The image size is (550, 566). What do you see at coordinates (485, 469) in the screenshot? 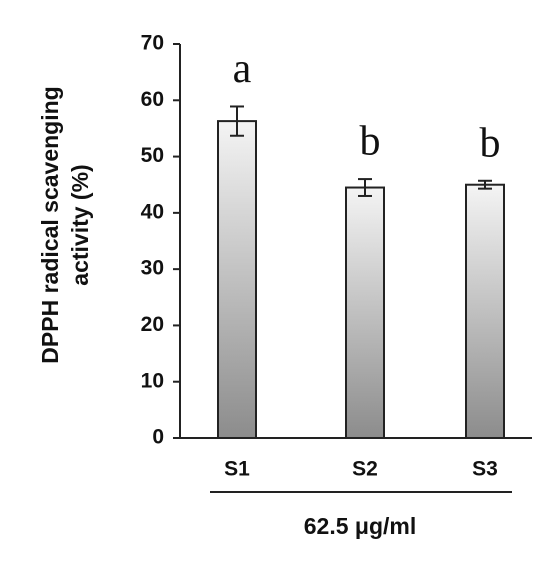
I see `x-tick-label: S3` at bounding box center [485, 469].